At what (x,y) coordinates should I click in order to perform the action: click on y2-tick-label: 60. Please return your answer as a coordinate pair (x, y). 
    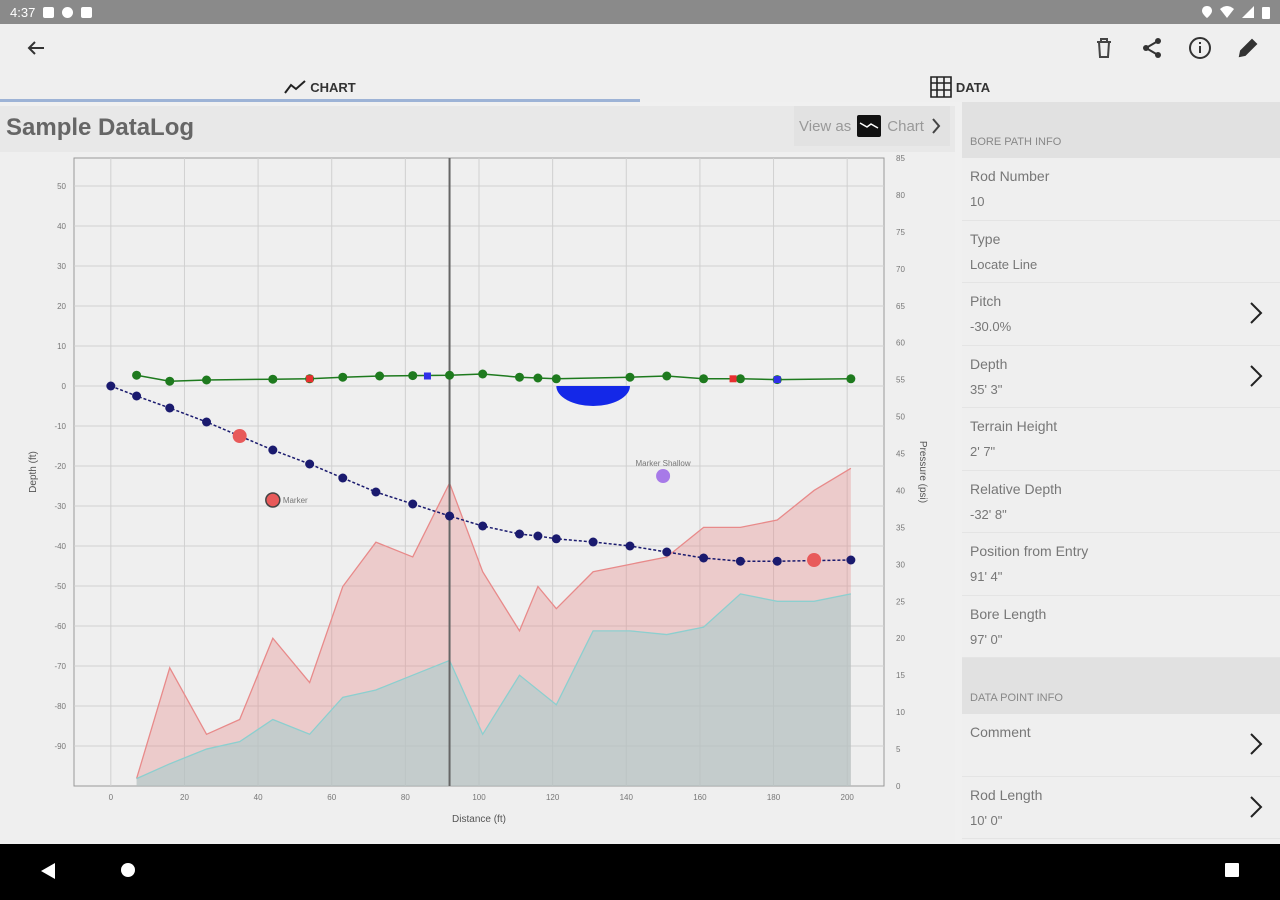
    Looking at the image, I should click on (900, 343).